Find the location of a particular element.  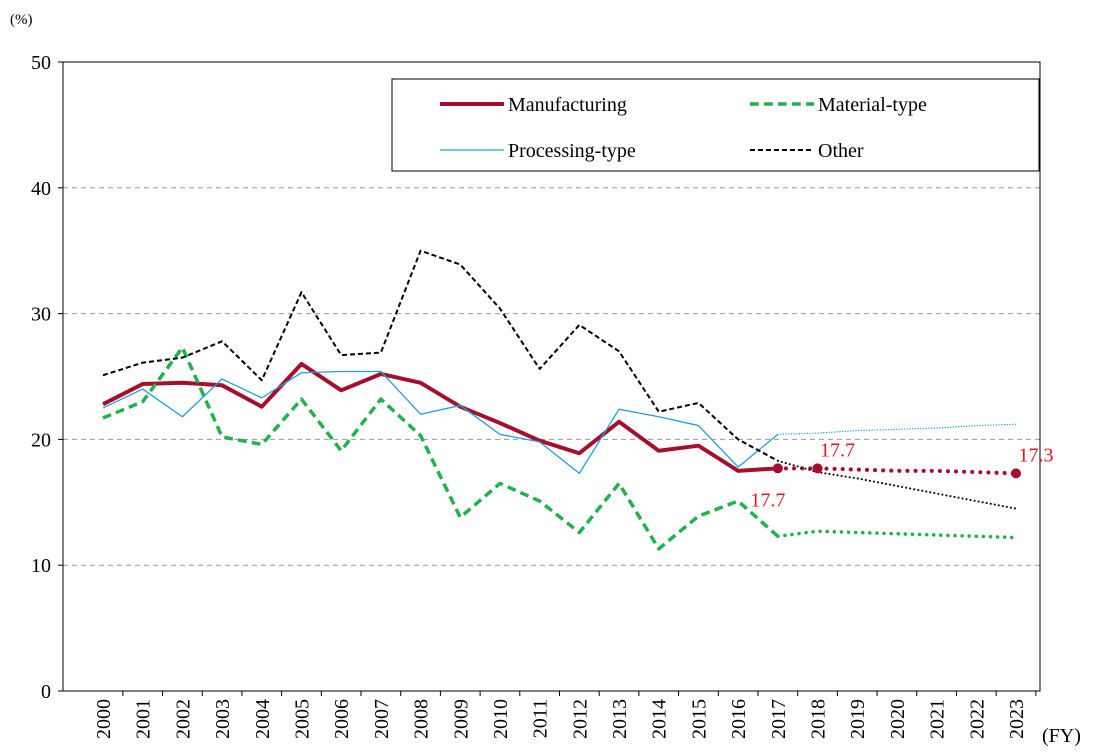

x-tick-label: 2002 is located at coordinates (183, 719).